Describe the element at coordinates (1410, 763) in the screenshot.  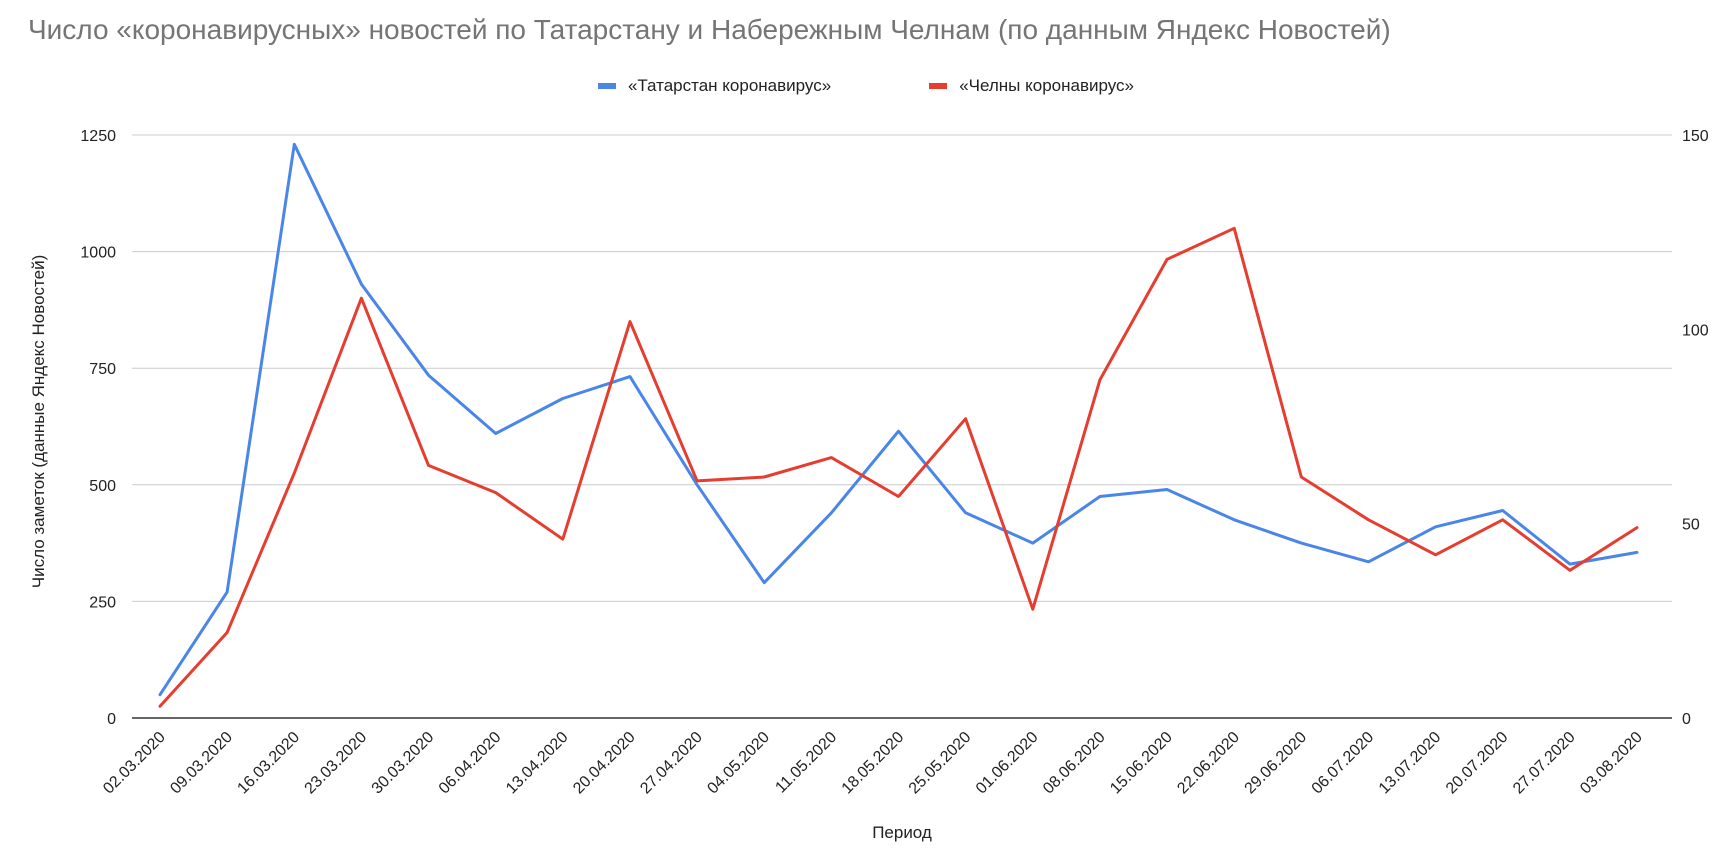
I see `x-tick-label: 13.07.2020` at that location.